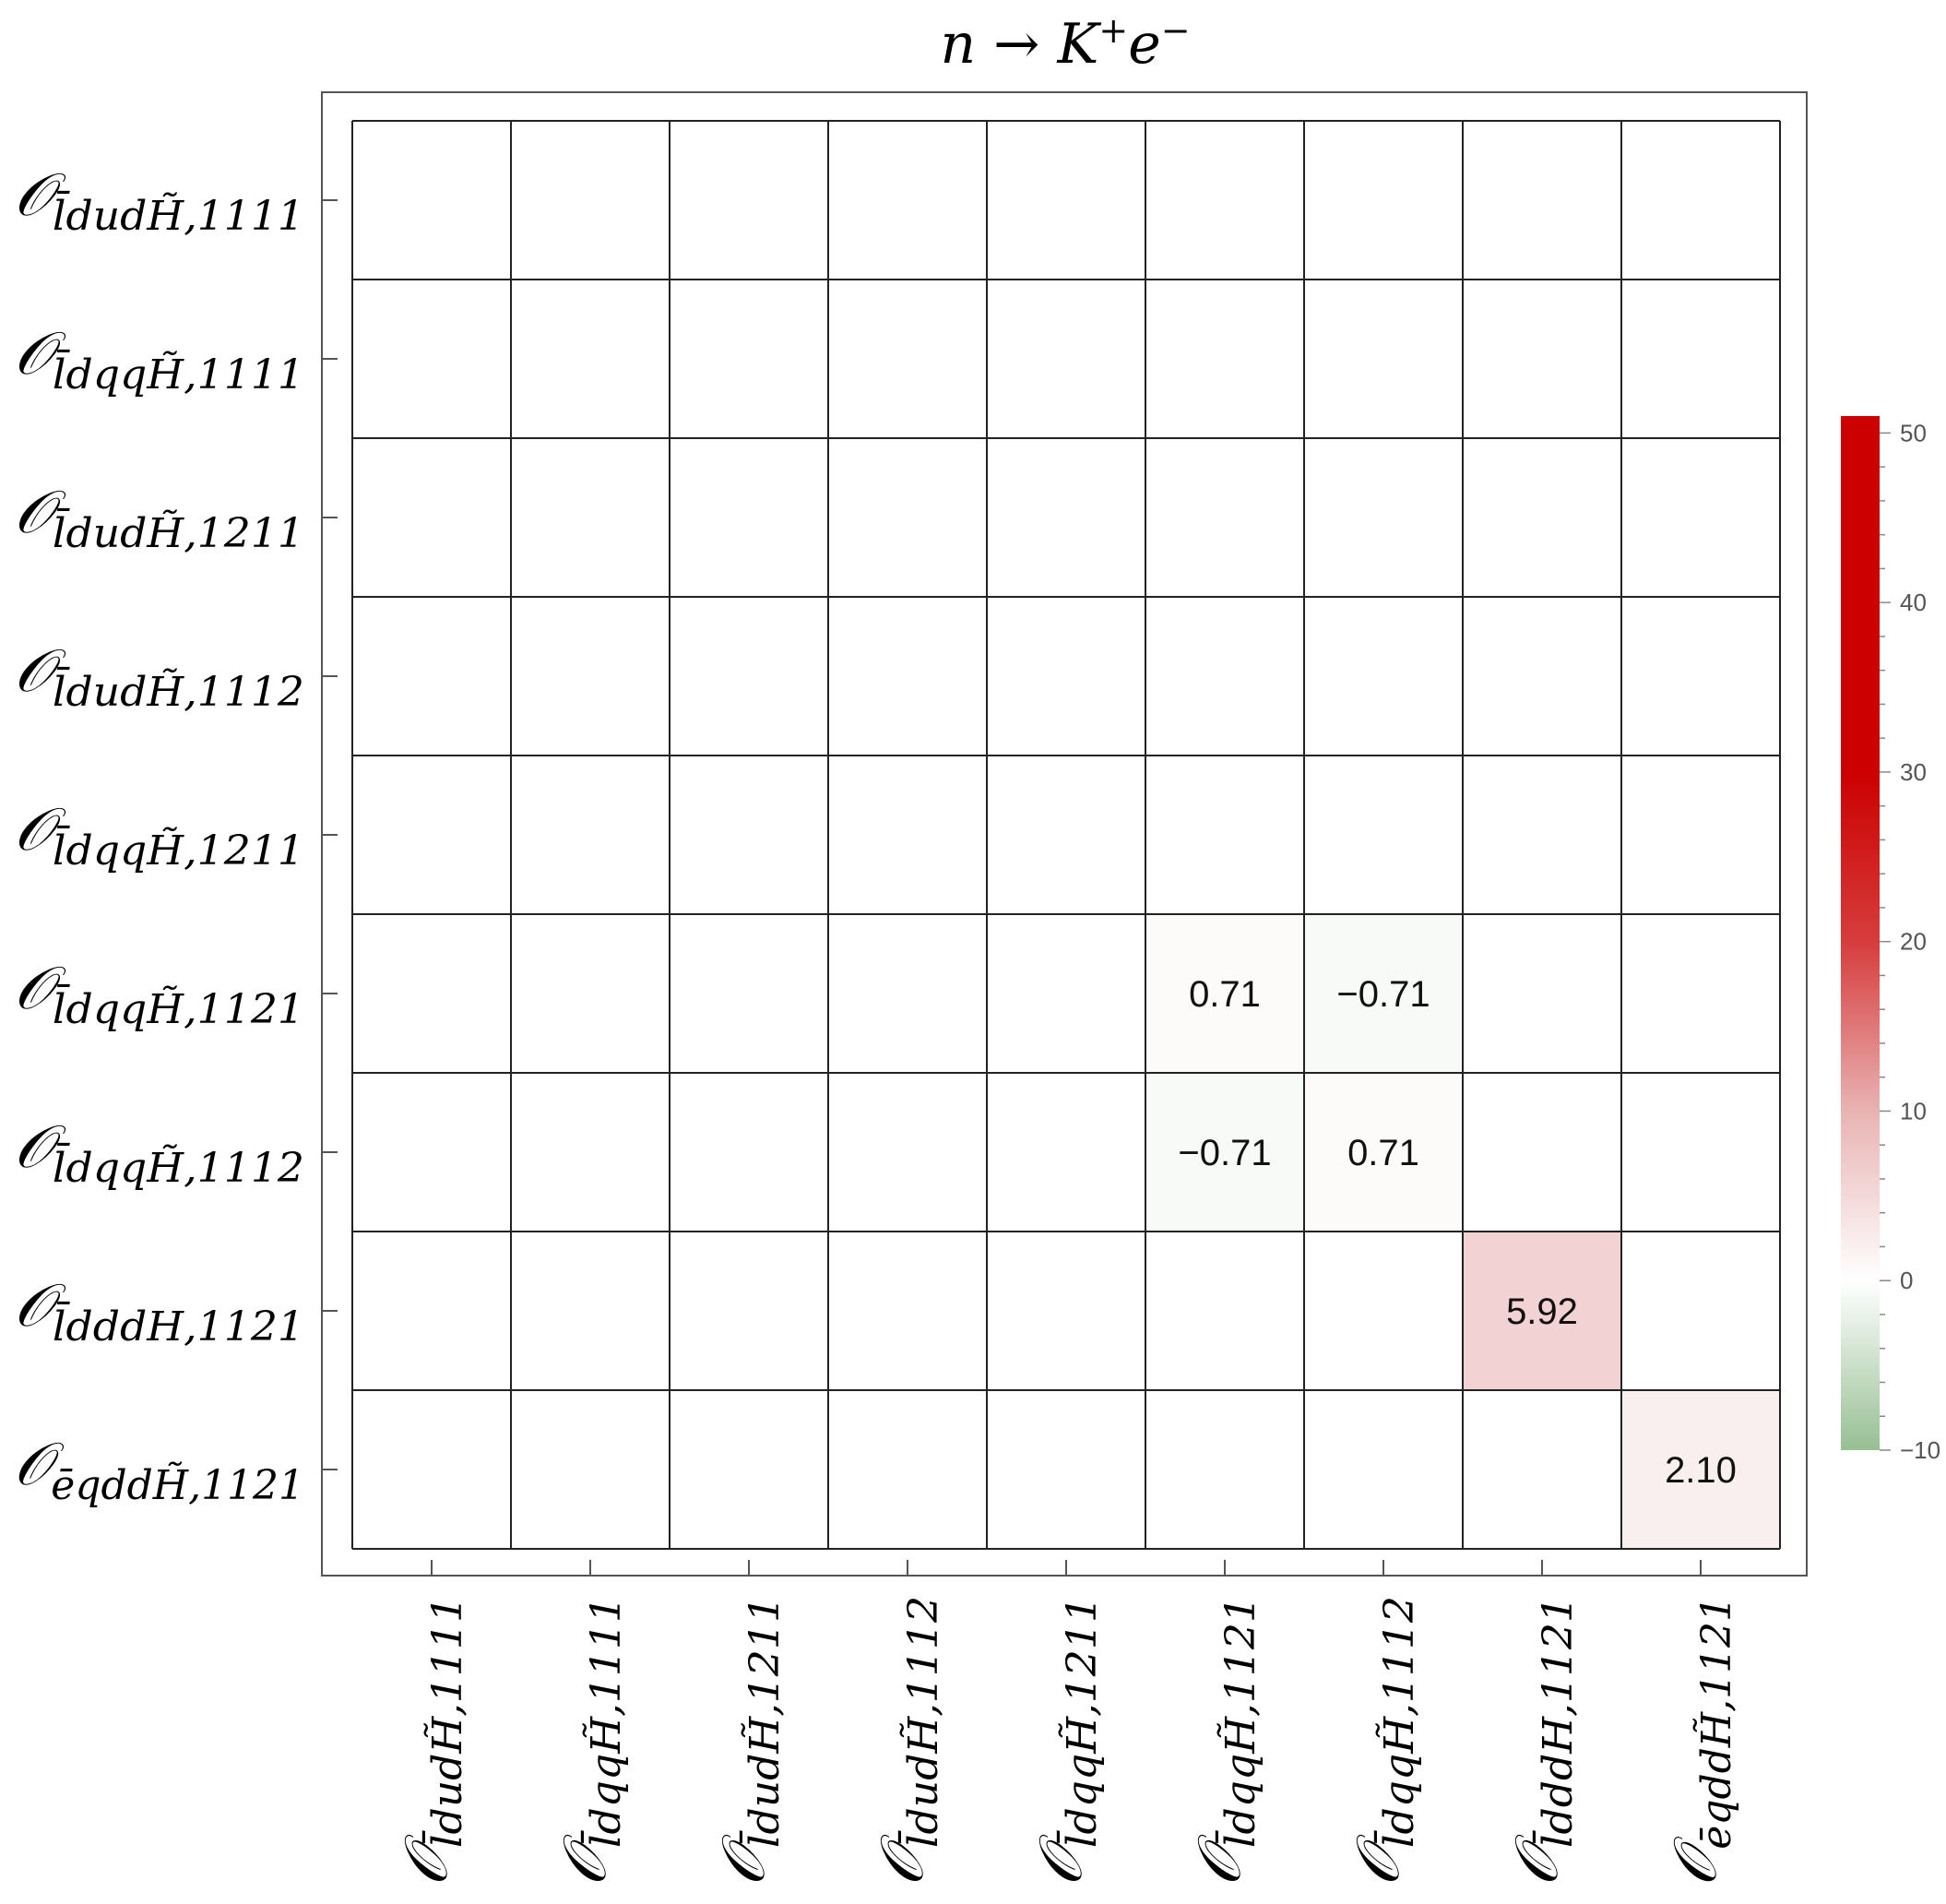  What do you see at coordinates (1914, 772) in the screenshot?
I see `colorbar-tick-label: 30` at bounding box center [1914, 772].